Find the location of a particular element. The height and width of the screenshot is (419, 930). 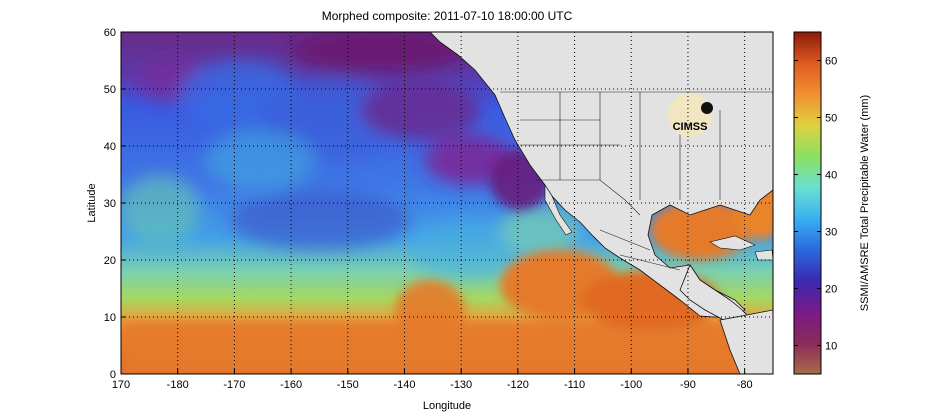

x-tick-label: -130 is located at coordinates (461, 385).